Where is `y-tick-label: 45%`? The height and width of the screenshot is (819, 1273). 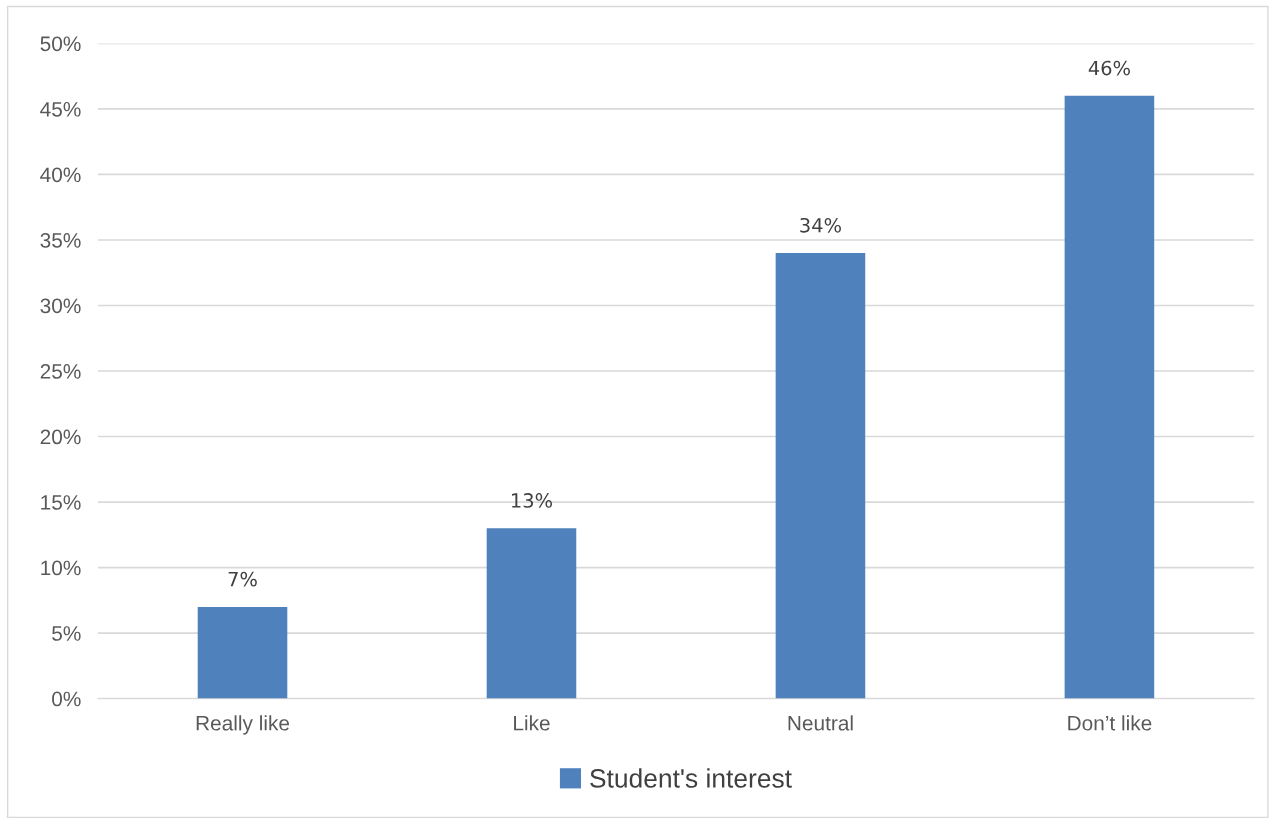
y-tick-label: 45% is located at coordinates (60, 109).